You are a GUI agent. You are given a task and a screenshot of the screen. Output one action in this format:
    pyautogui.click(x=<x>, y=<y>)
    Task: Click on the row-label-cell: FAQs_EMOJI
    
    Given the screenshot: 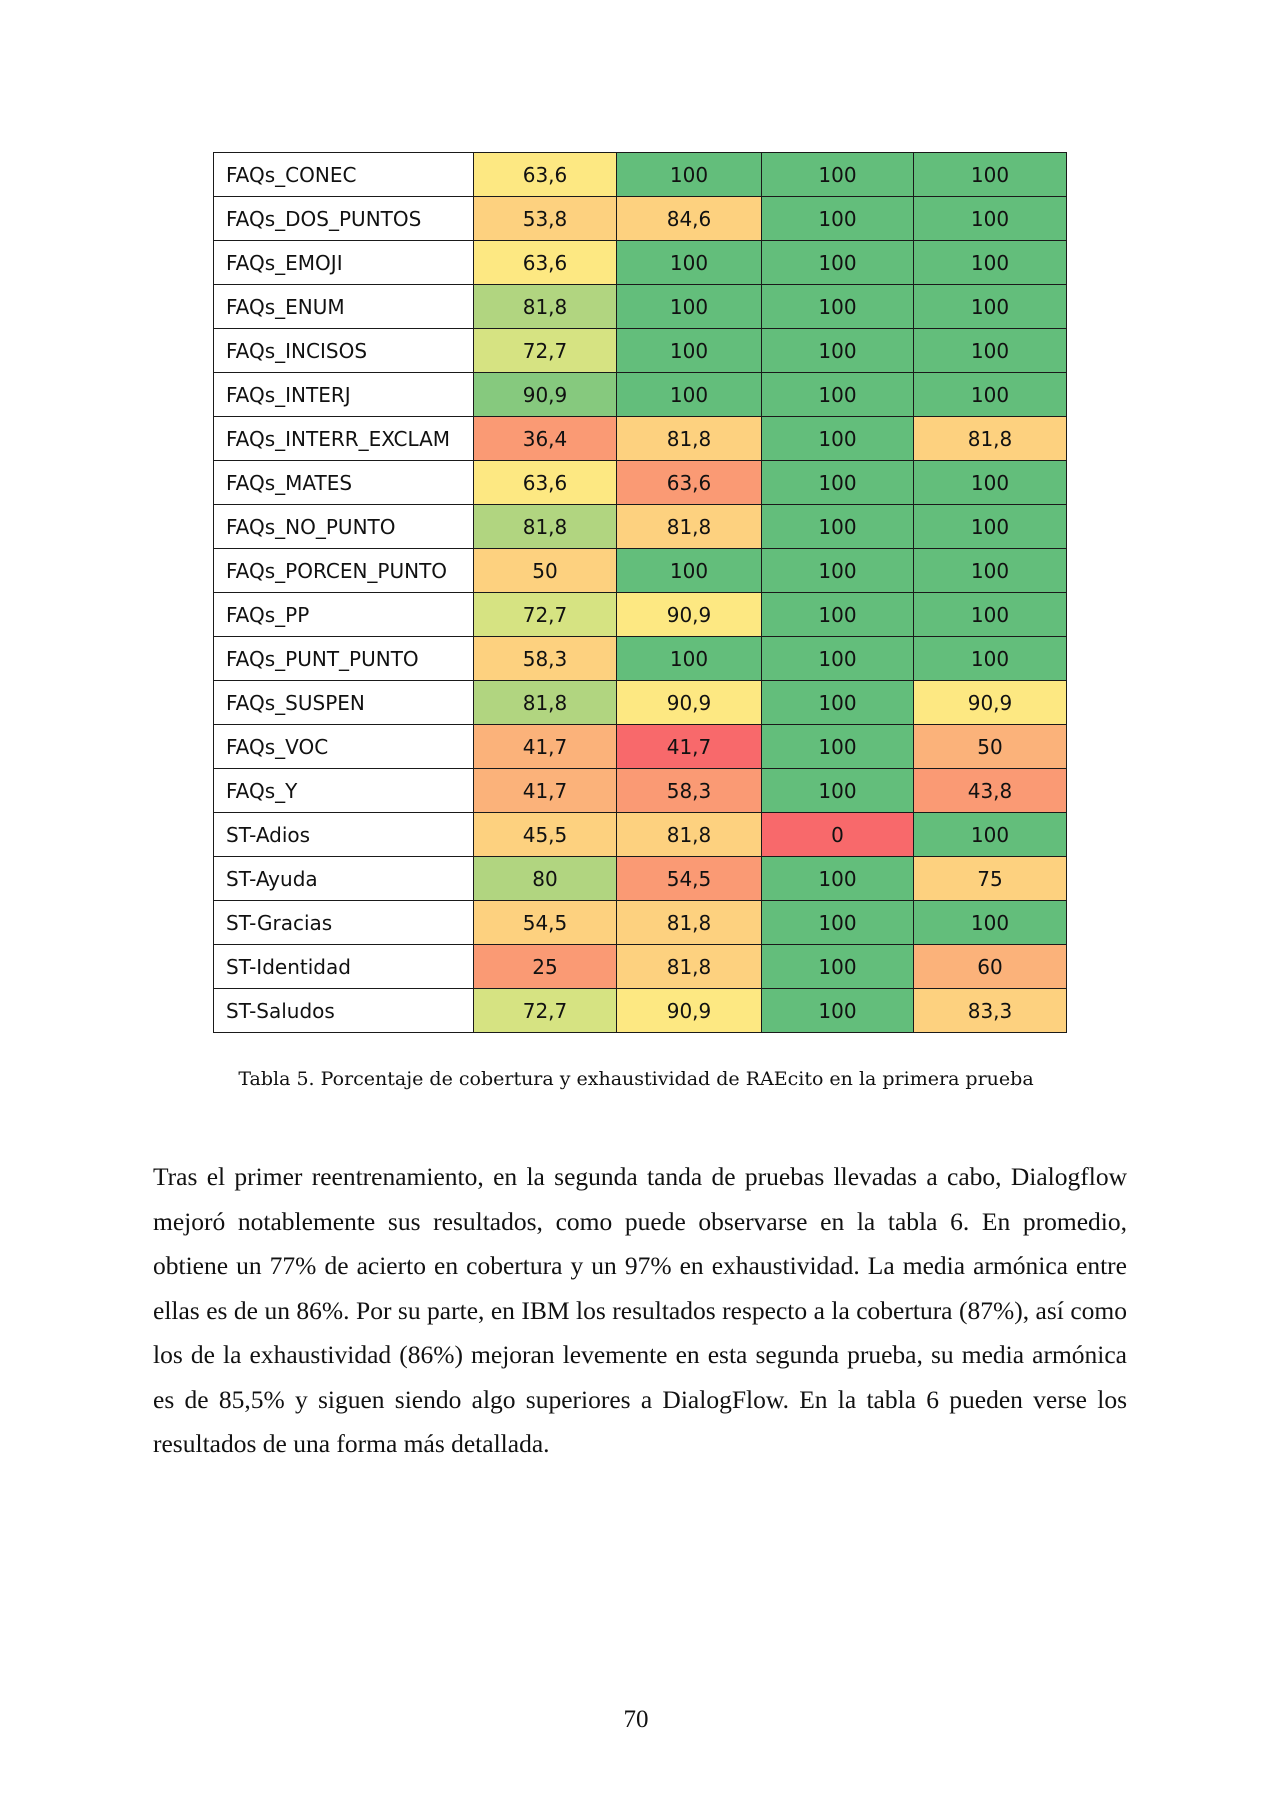 What is the action you would take?
    pyautogui.click(x=343, y=262)
    